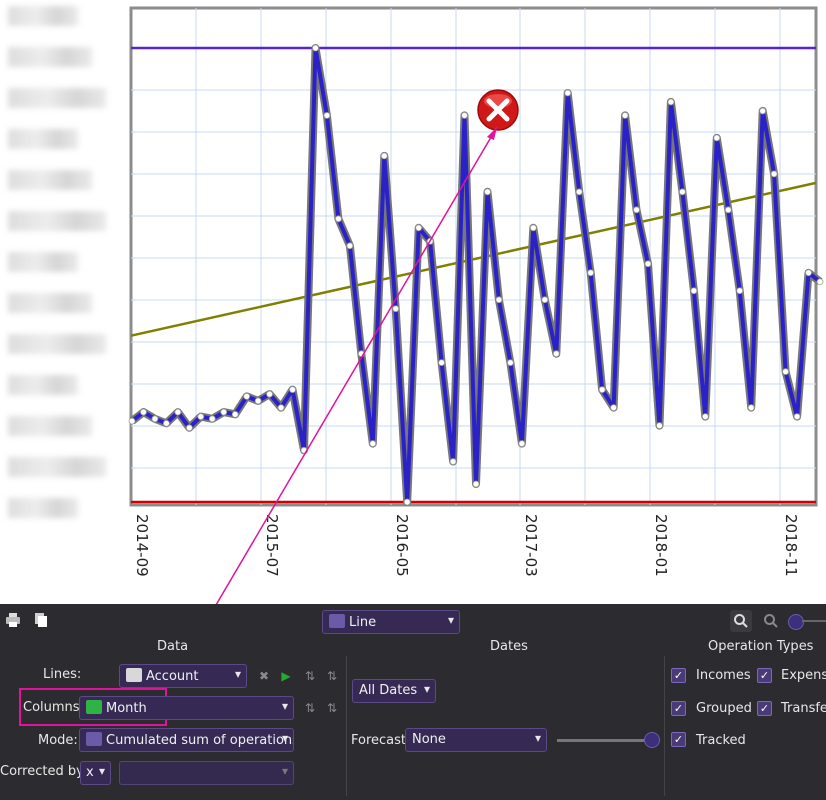 This screenshot has width=826, height=800. What do you see at coordinates (741, 621) in the screenshot?
I see `zoom-in-icon` at bounding box center [741, 621].